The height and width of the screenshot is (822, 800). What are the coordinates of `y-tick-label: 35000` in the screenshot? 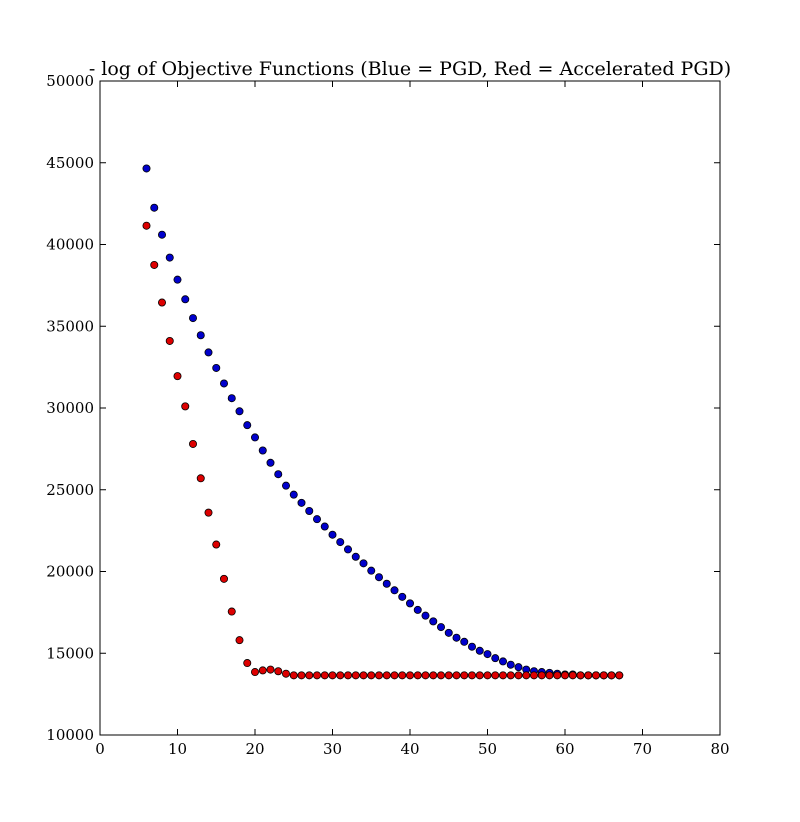 It's located at (70, 326).